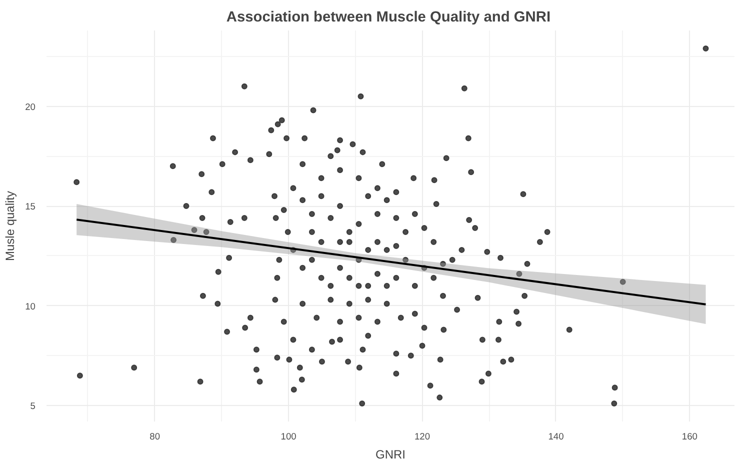  Describe the element at coordinates (30, 207) in the screenshot. I see `y-tick-label: 15` at that location.